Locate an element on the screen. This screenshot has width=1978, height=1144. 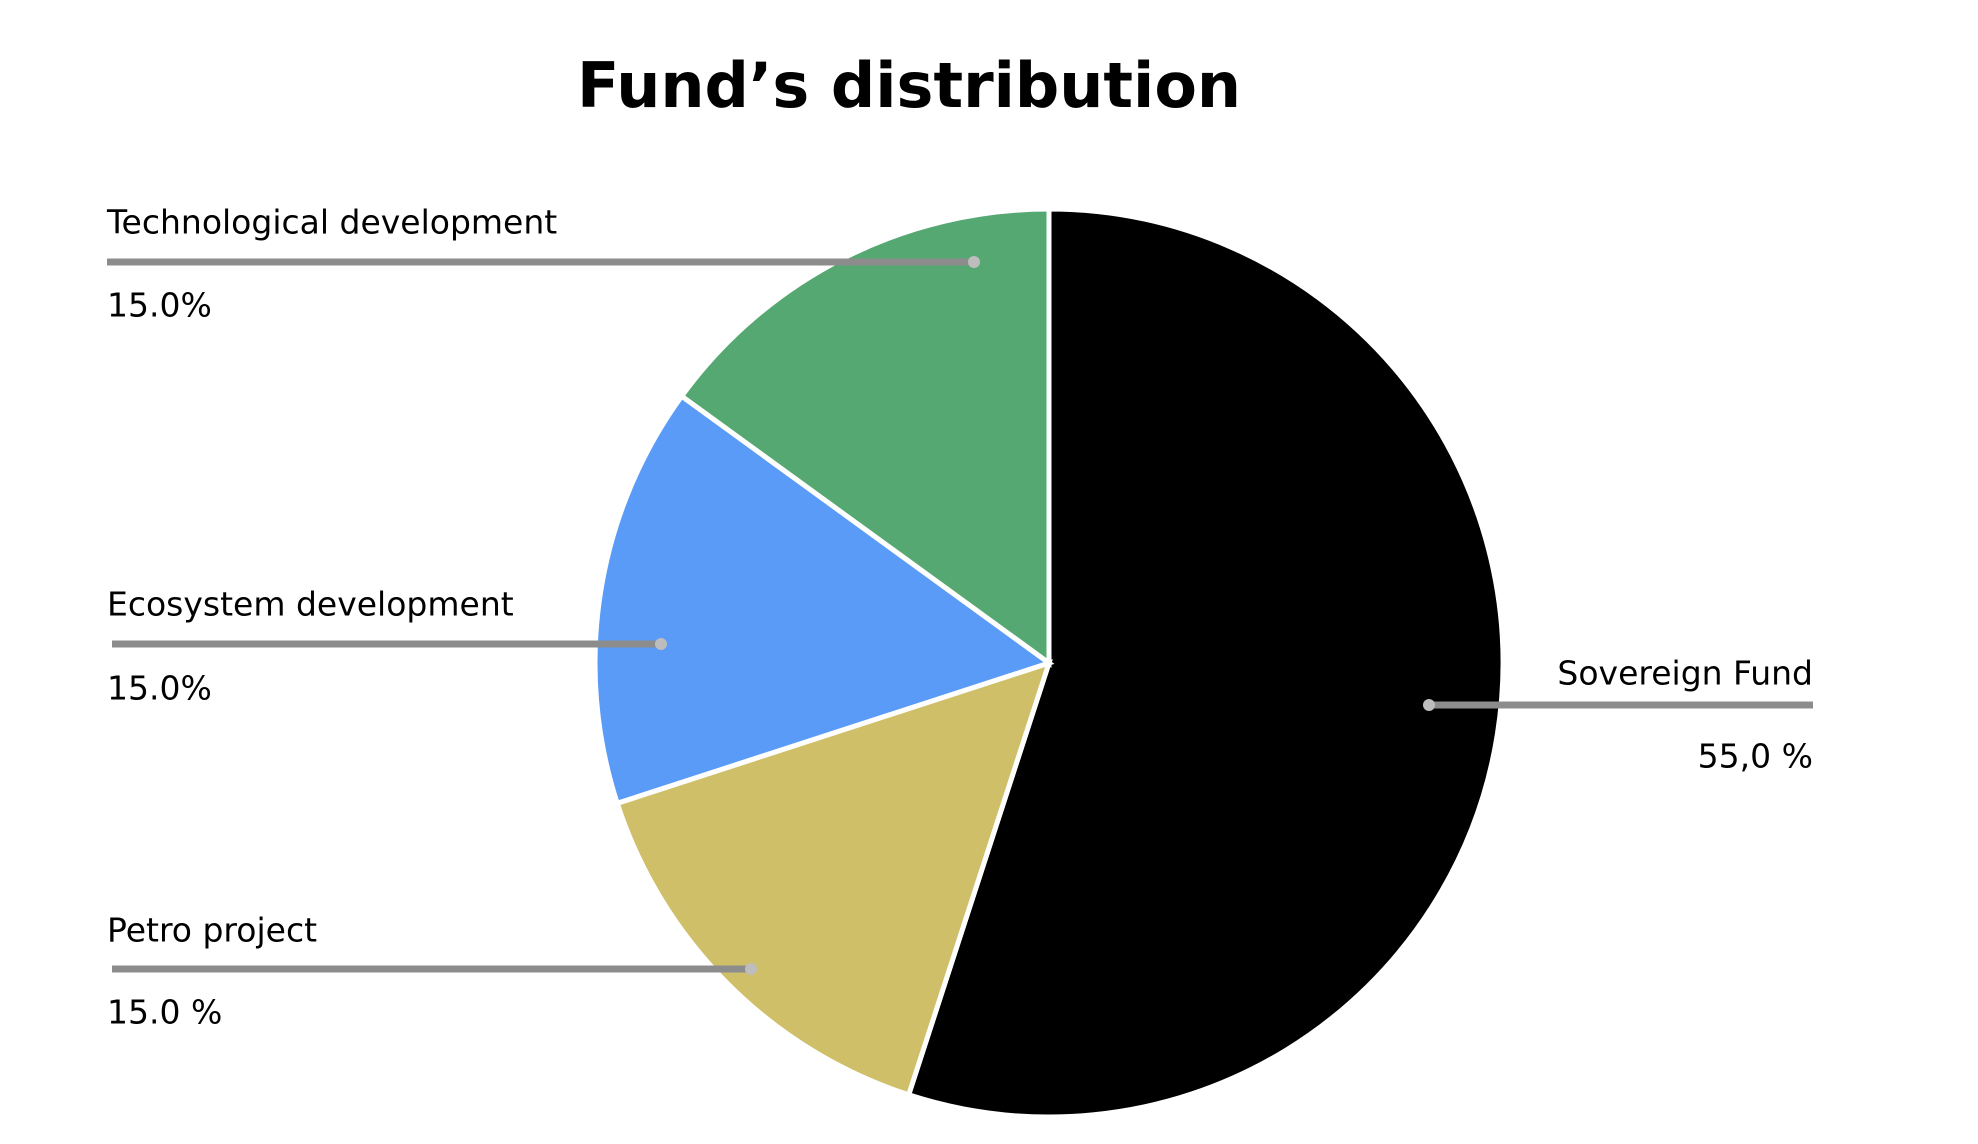
value-label: 15.0 % is located at coordinates (164, 1012).